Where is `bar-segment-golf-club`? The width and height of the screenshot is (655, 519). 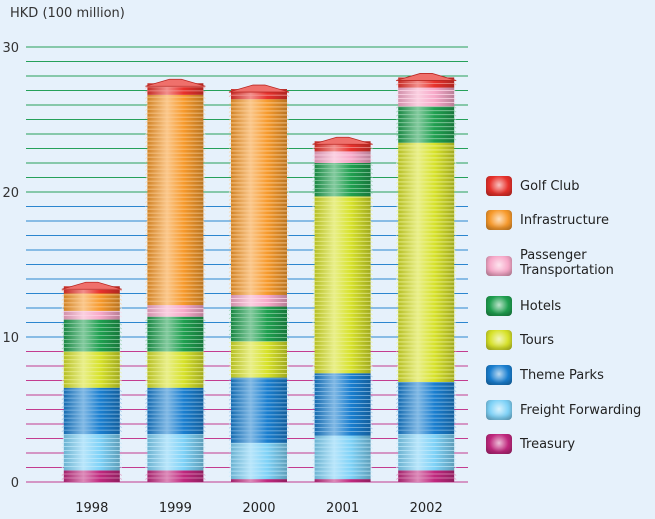 bar-segment-golf-club is located at coordinates (175, 89).